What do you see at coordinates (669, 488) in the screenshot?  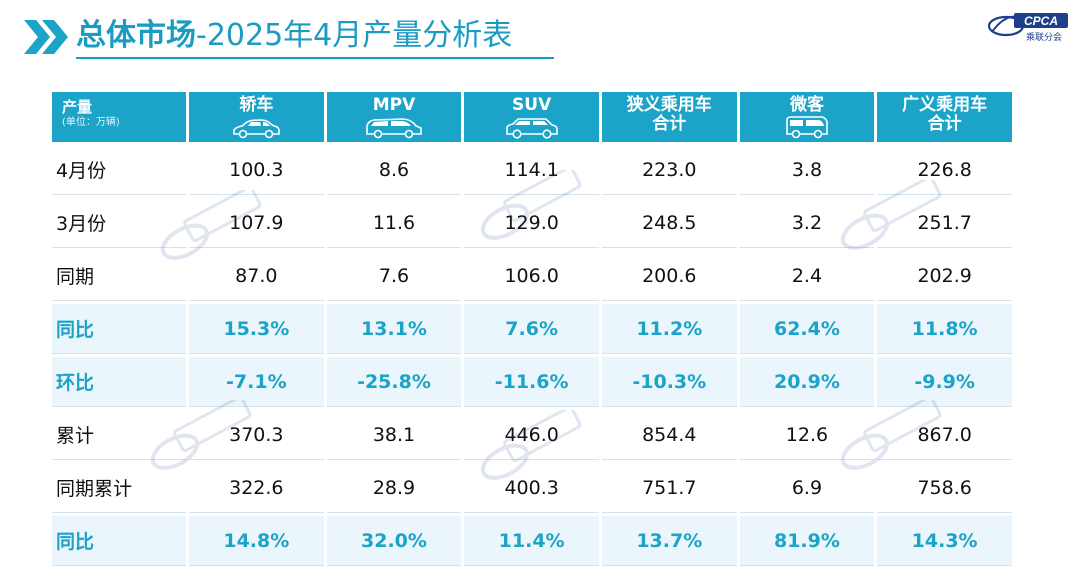 I see `table-cell: 751.7` at bounding box center [669, 488].